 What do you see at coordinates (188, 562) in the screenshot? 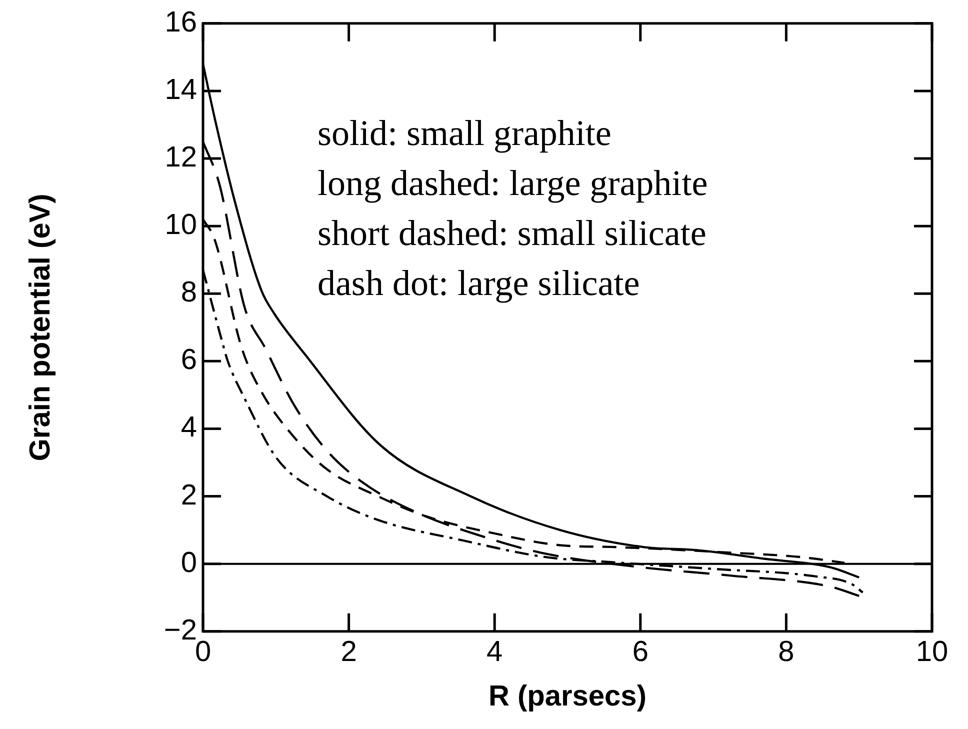
I see `y-tick-label: 0` at bounding box center [188, 562].